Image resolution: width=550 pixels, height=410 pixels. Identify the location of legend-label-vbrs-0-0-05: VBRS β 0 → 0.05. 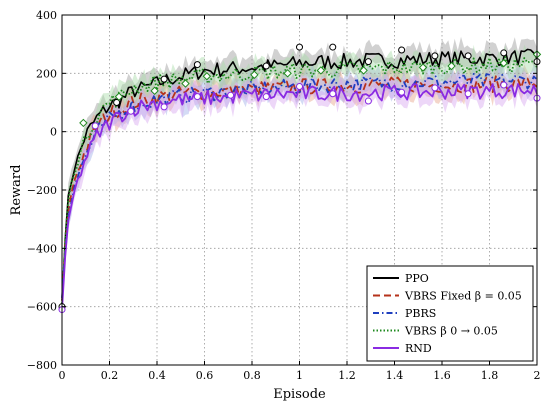
(451, 331).